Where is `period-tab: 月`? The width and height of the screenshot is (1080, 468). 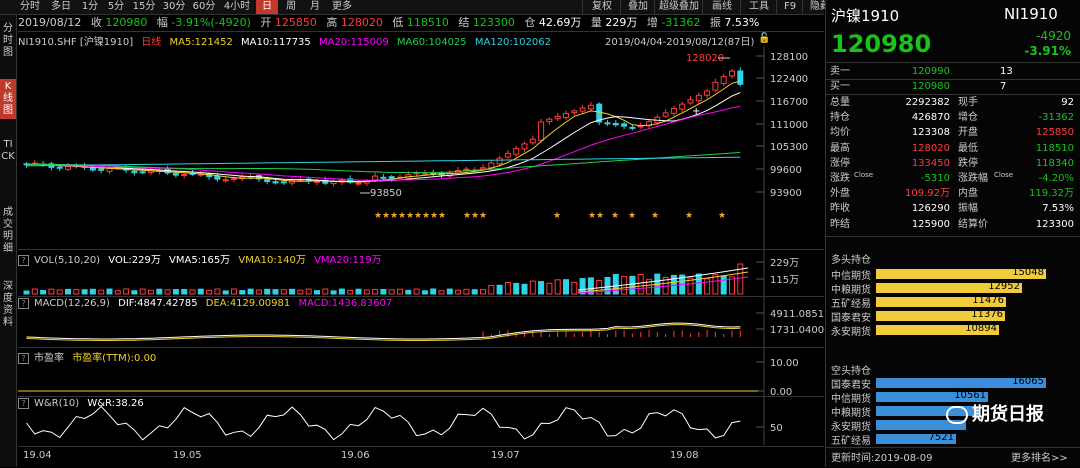 period-tab: 月 is located at coordinates (315, 6).